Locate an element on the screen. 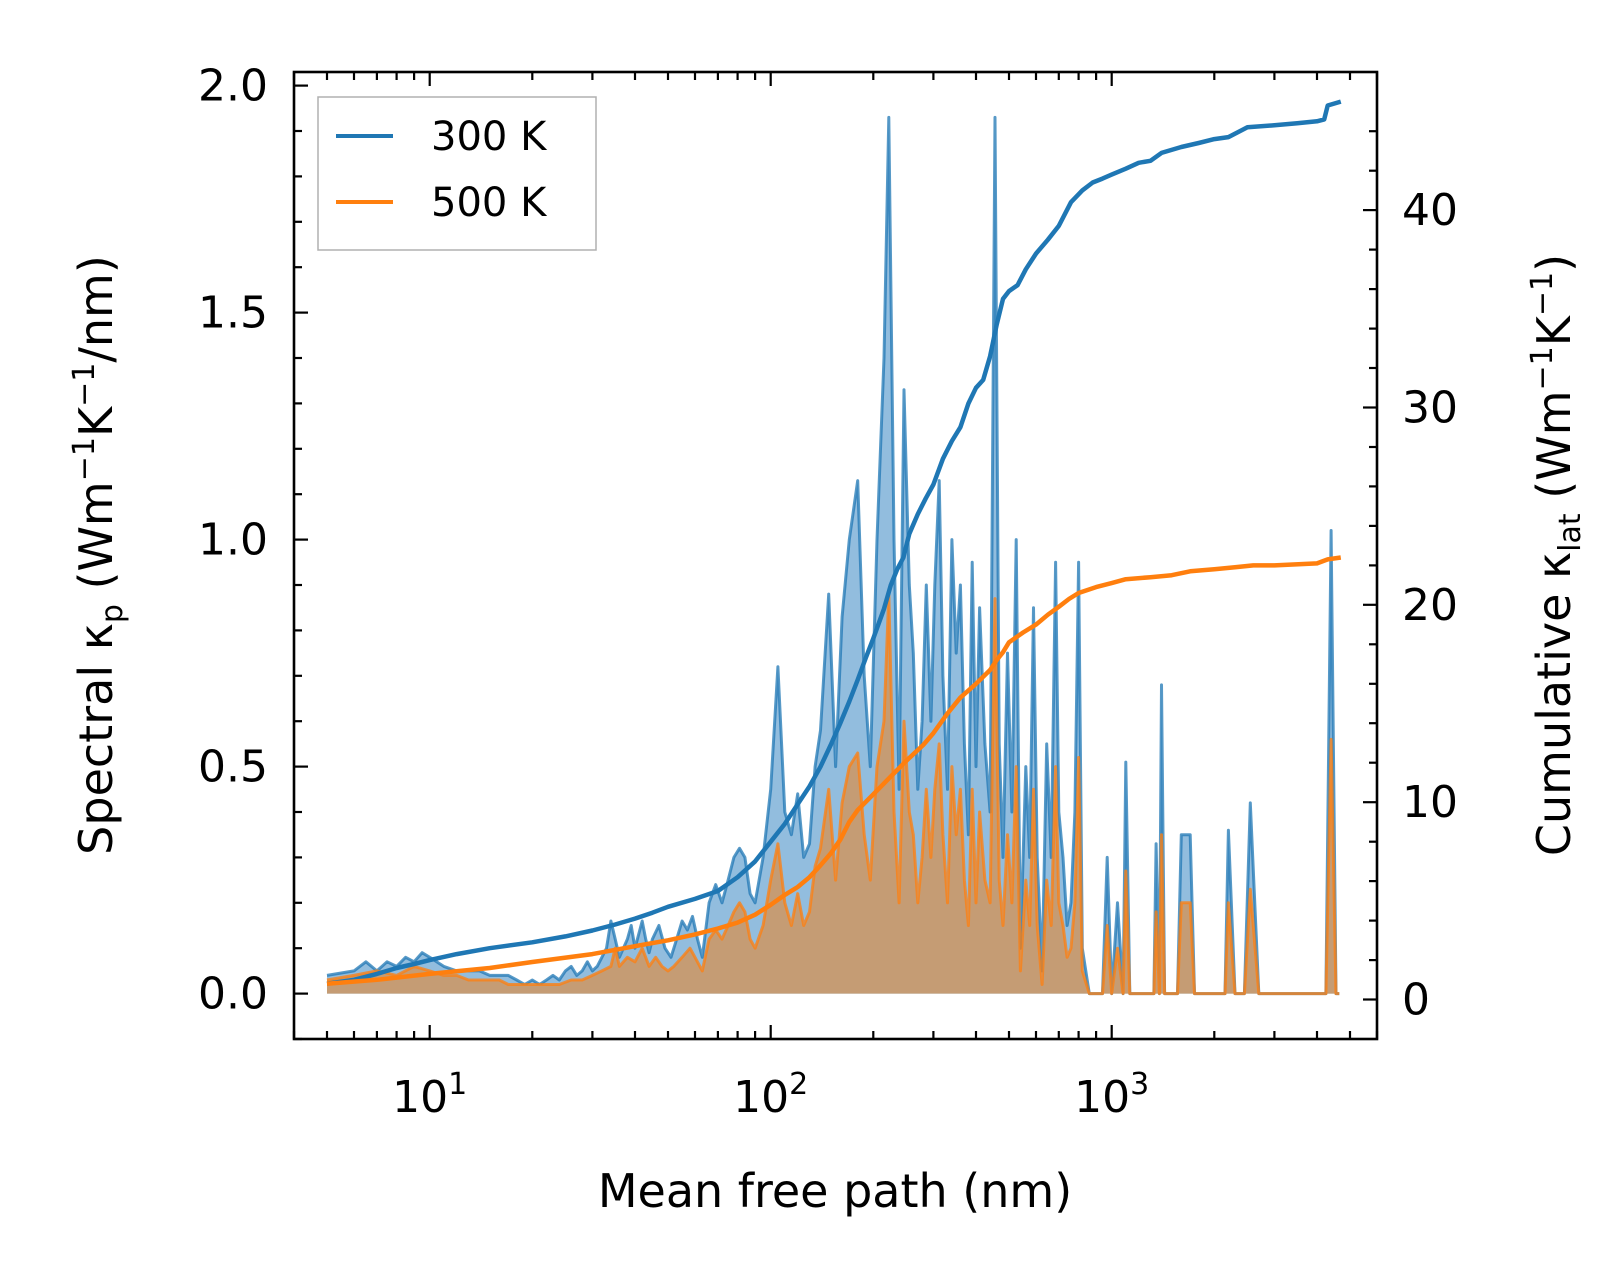 This screenshot has height=1265, width=1623. y-left-title-sup1: −1 is located at coordinates (84, 459).